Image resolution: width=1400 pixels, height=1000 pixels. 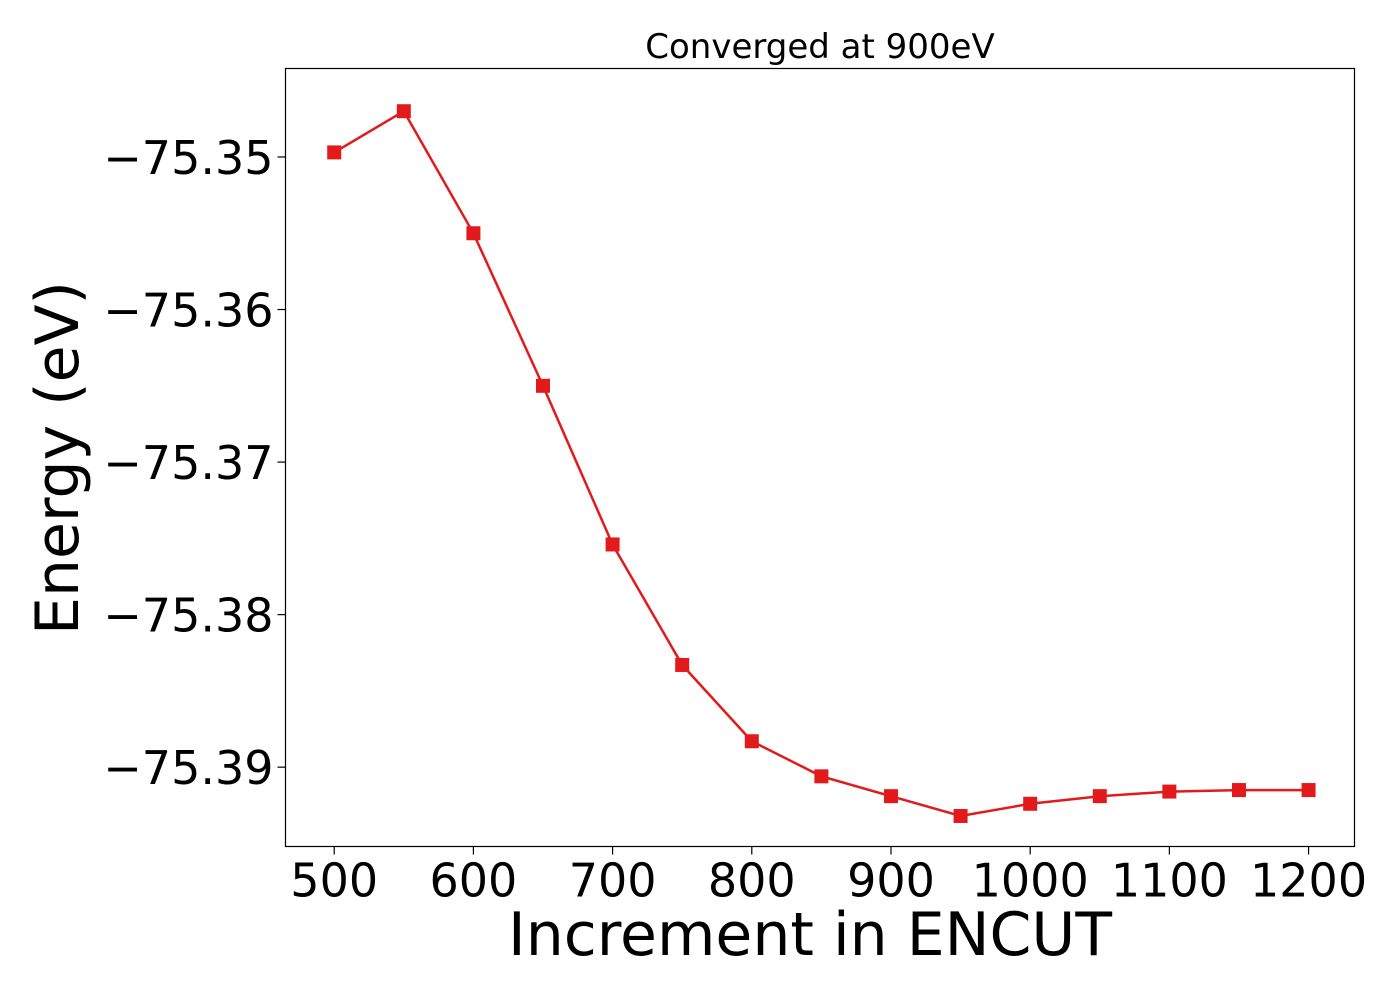 I want to click on y-tick-label: −75.36, so click(x=188, y=311).